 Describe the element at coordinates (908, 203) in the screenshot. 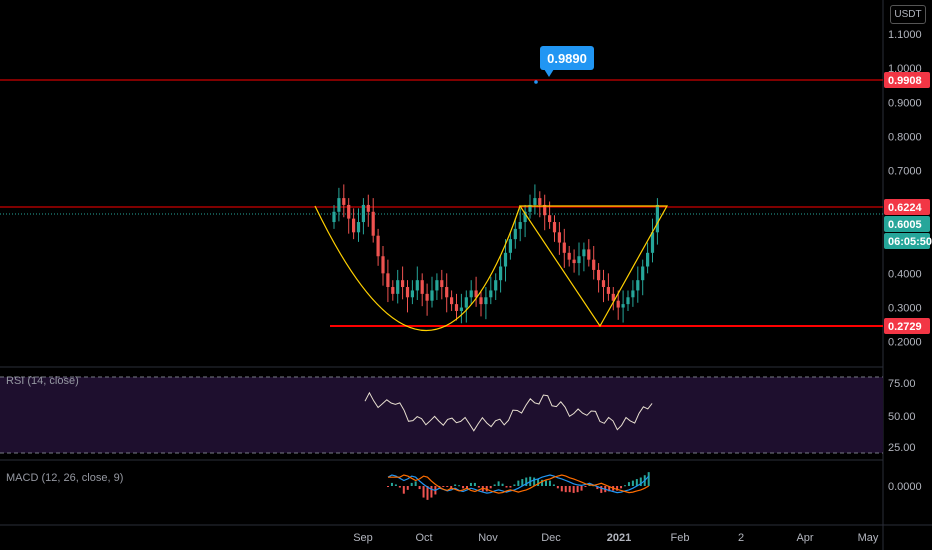

I see `price-tags: 0.9908 0.6224 0.6005 06:05:50 0.2729` at that location.